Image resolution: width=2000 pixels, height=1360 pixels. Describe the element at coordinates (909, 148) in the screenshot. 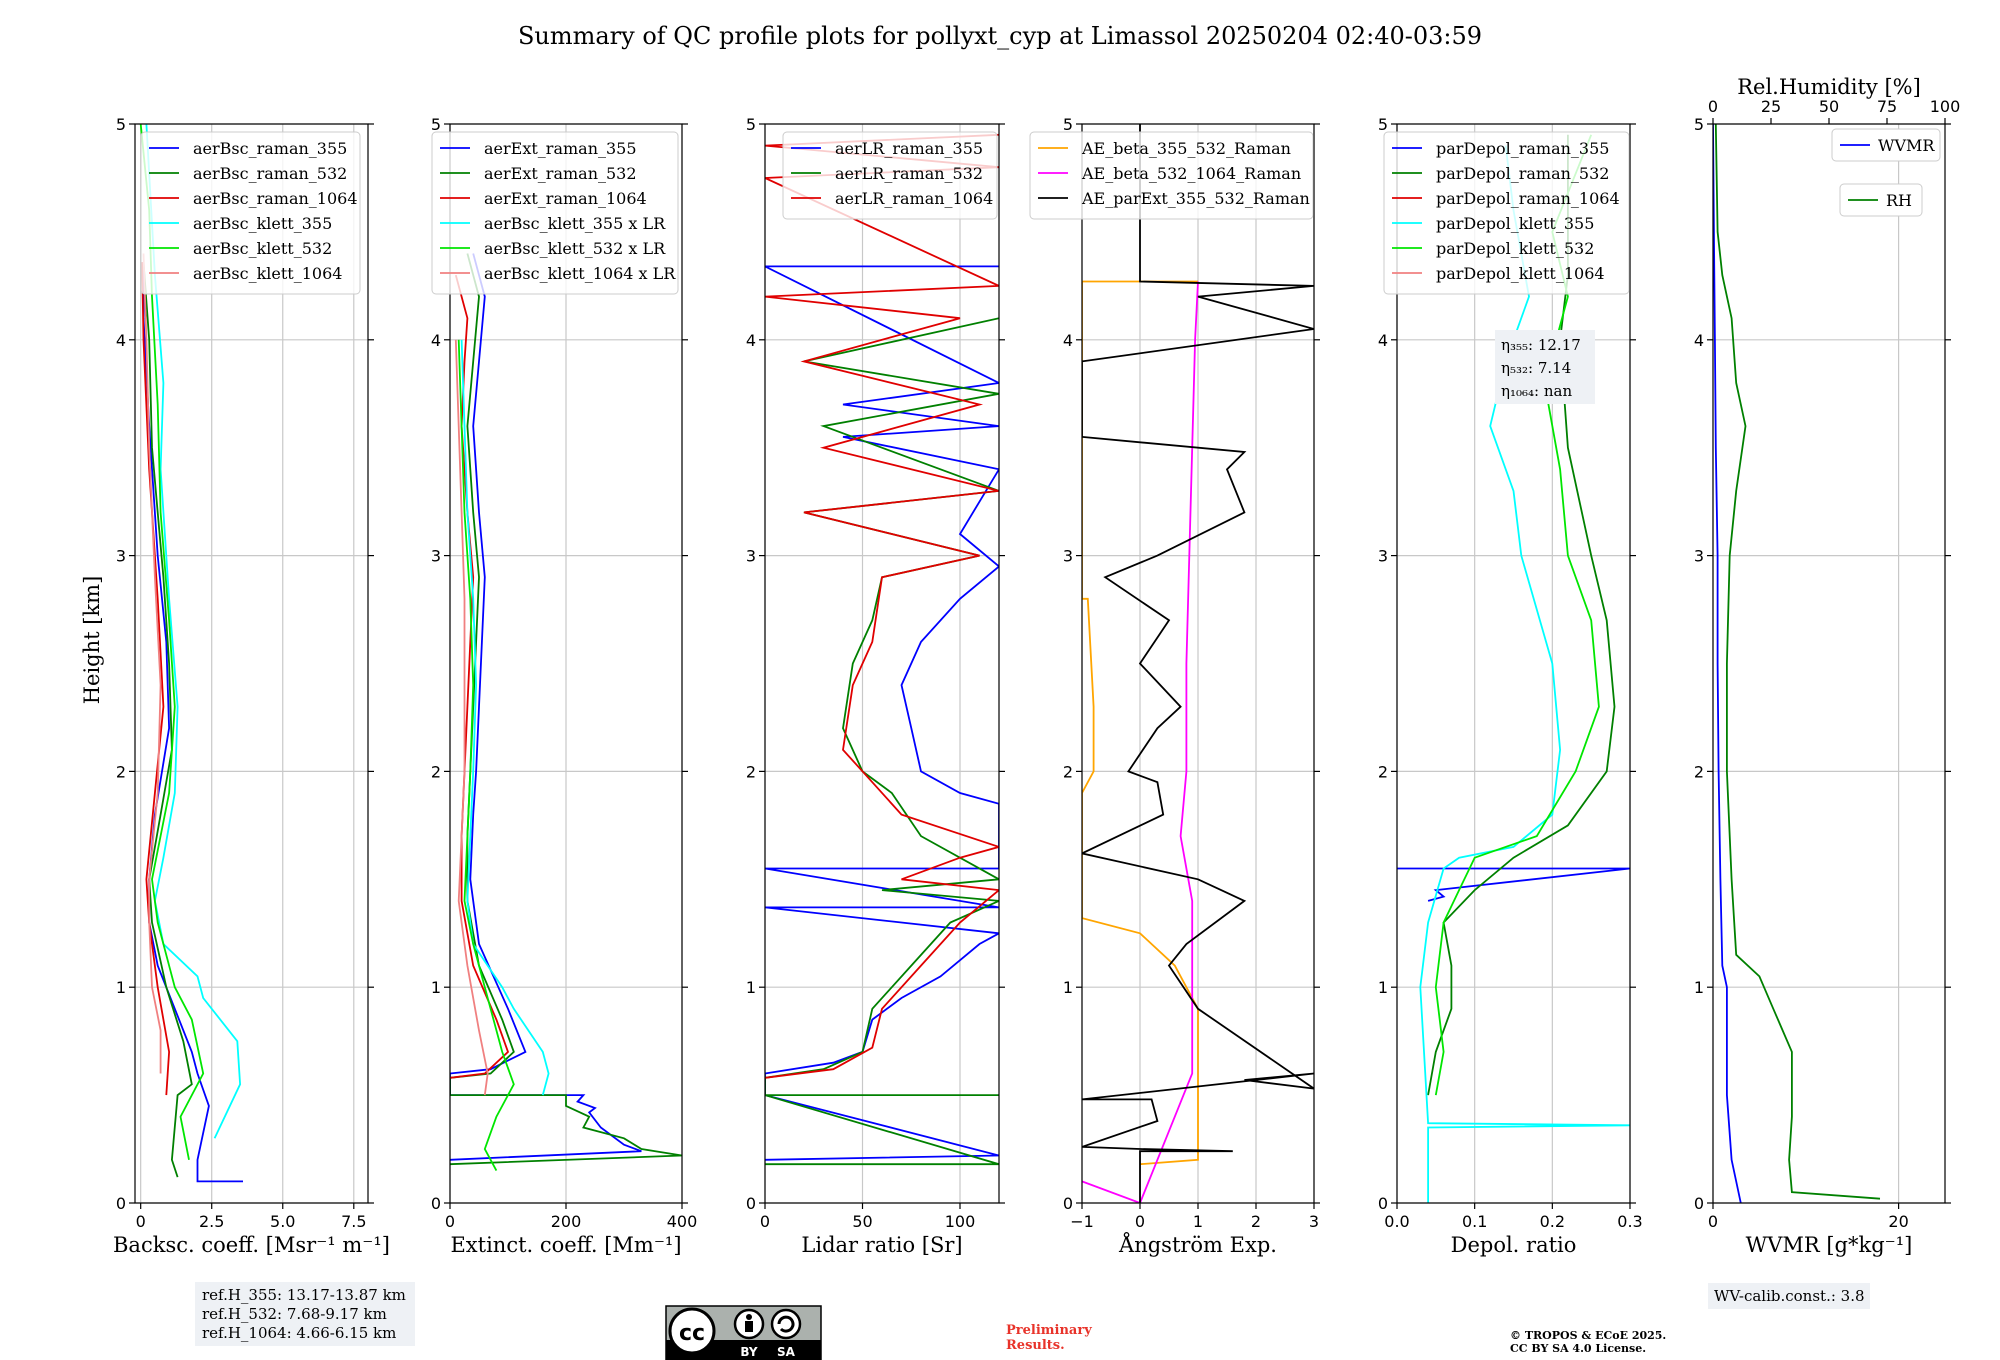

I see `legend-label: aerLR_raman_355` at that location.